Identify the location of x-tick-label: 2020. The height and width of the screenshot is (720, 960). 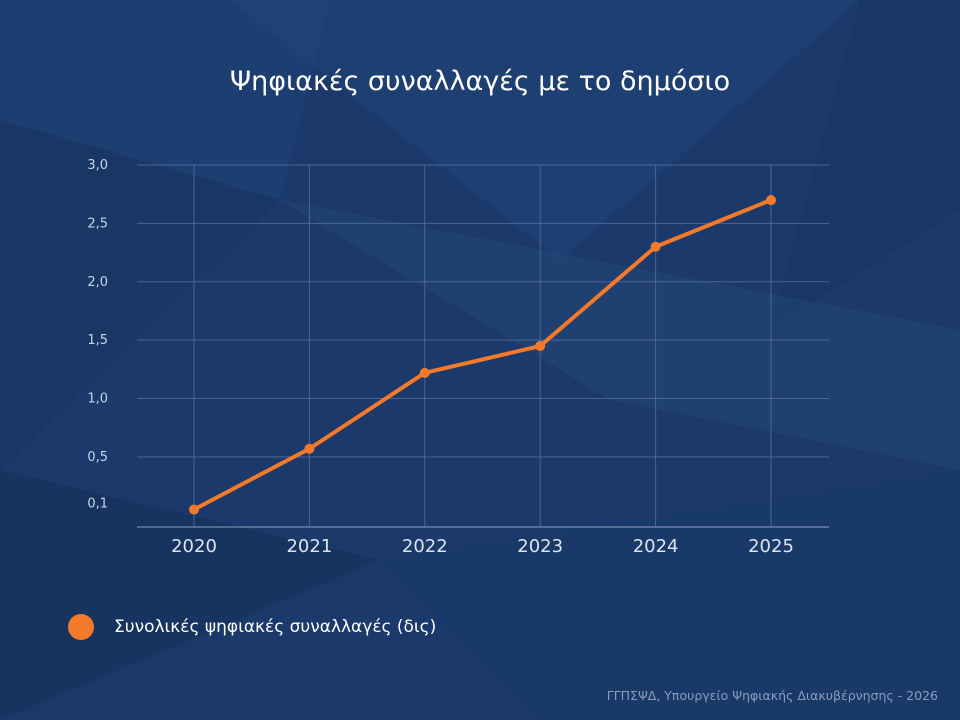
(194, 546).